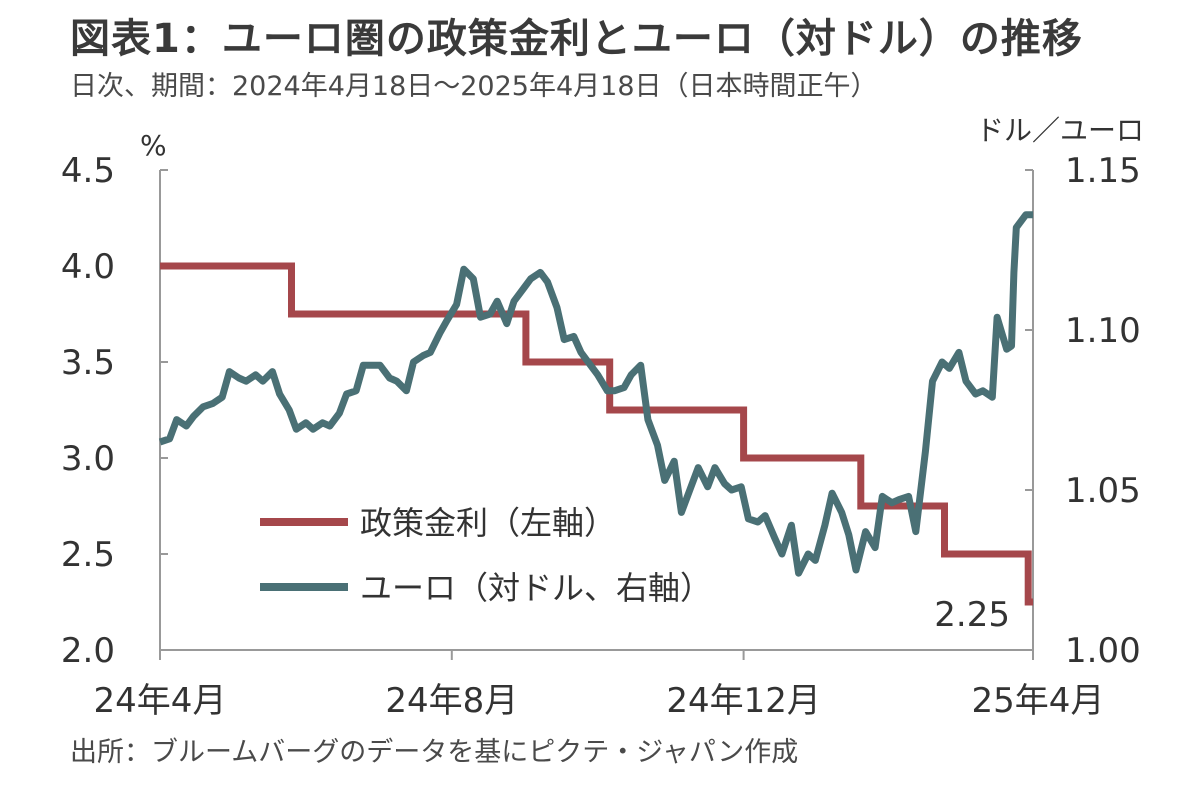  Describe the element at coordinates (1103, 171) in the screenshot. I see `y-right-tick-label: 1.15` at that location.